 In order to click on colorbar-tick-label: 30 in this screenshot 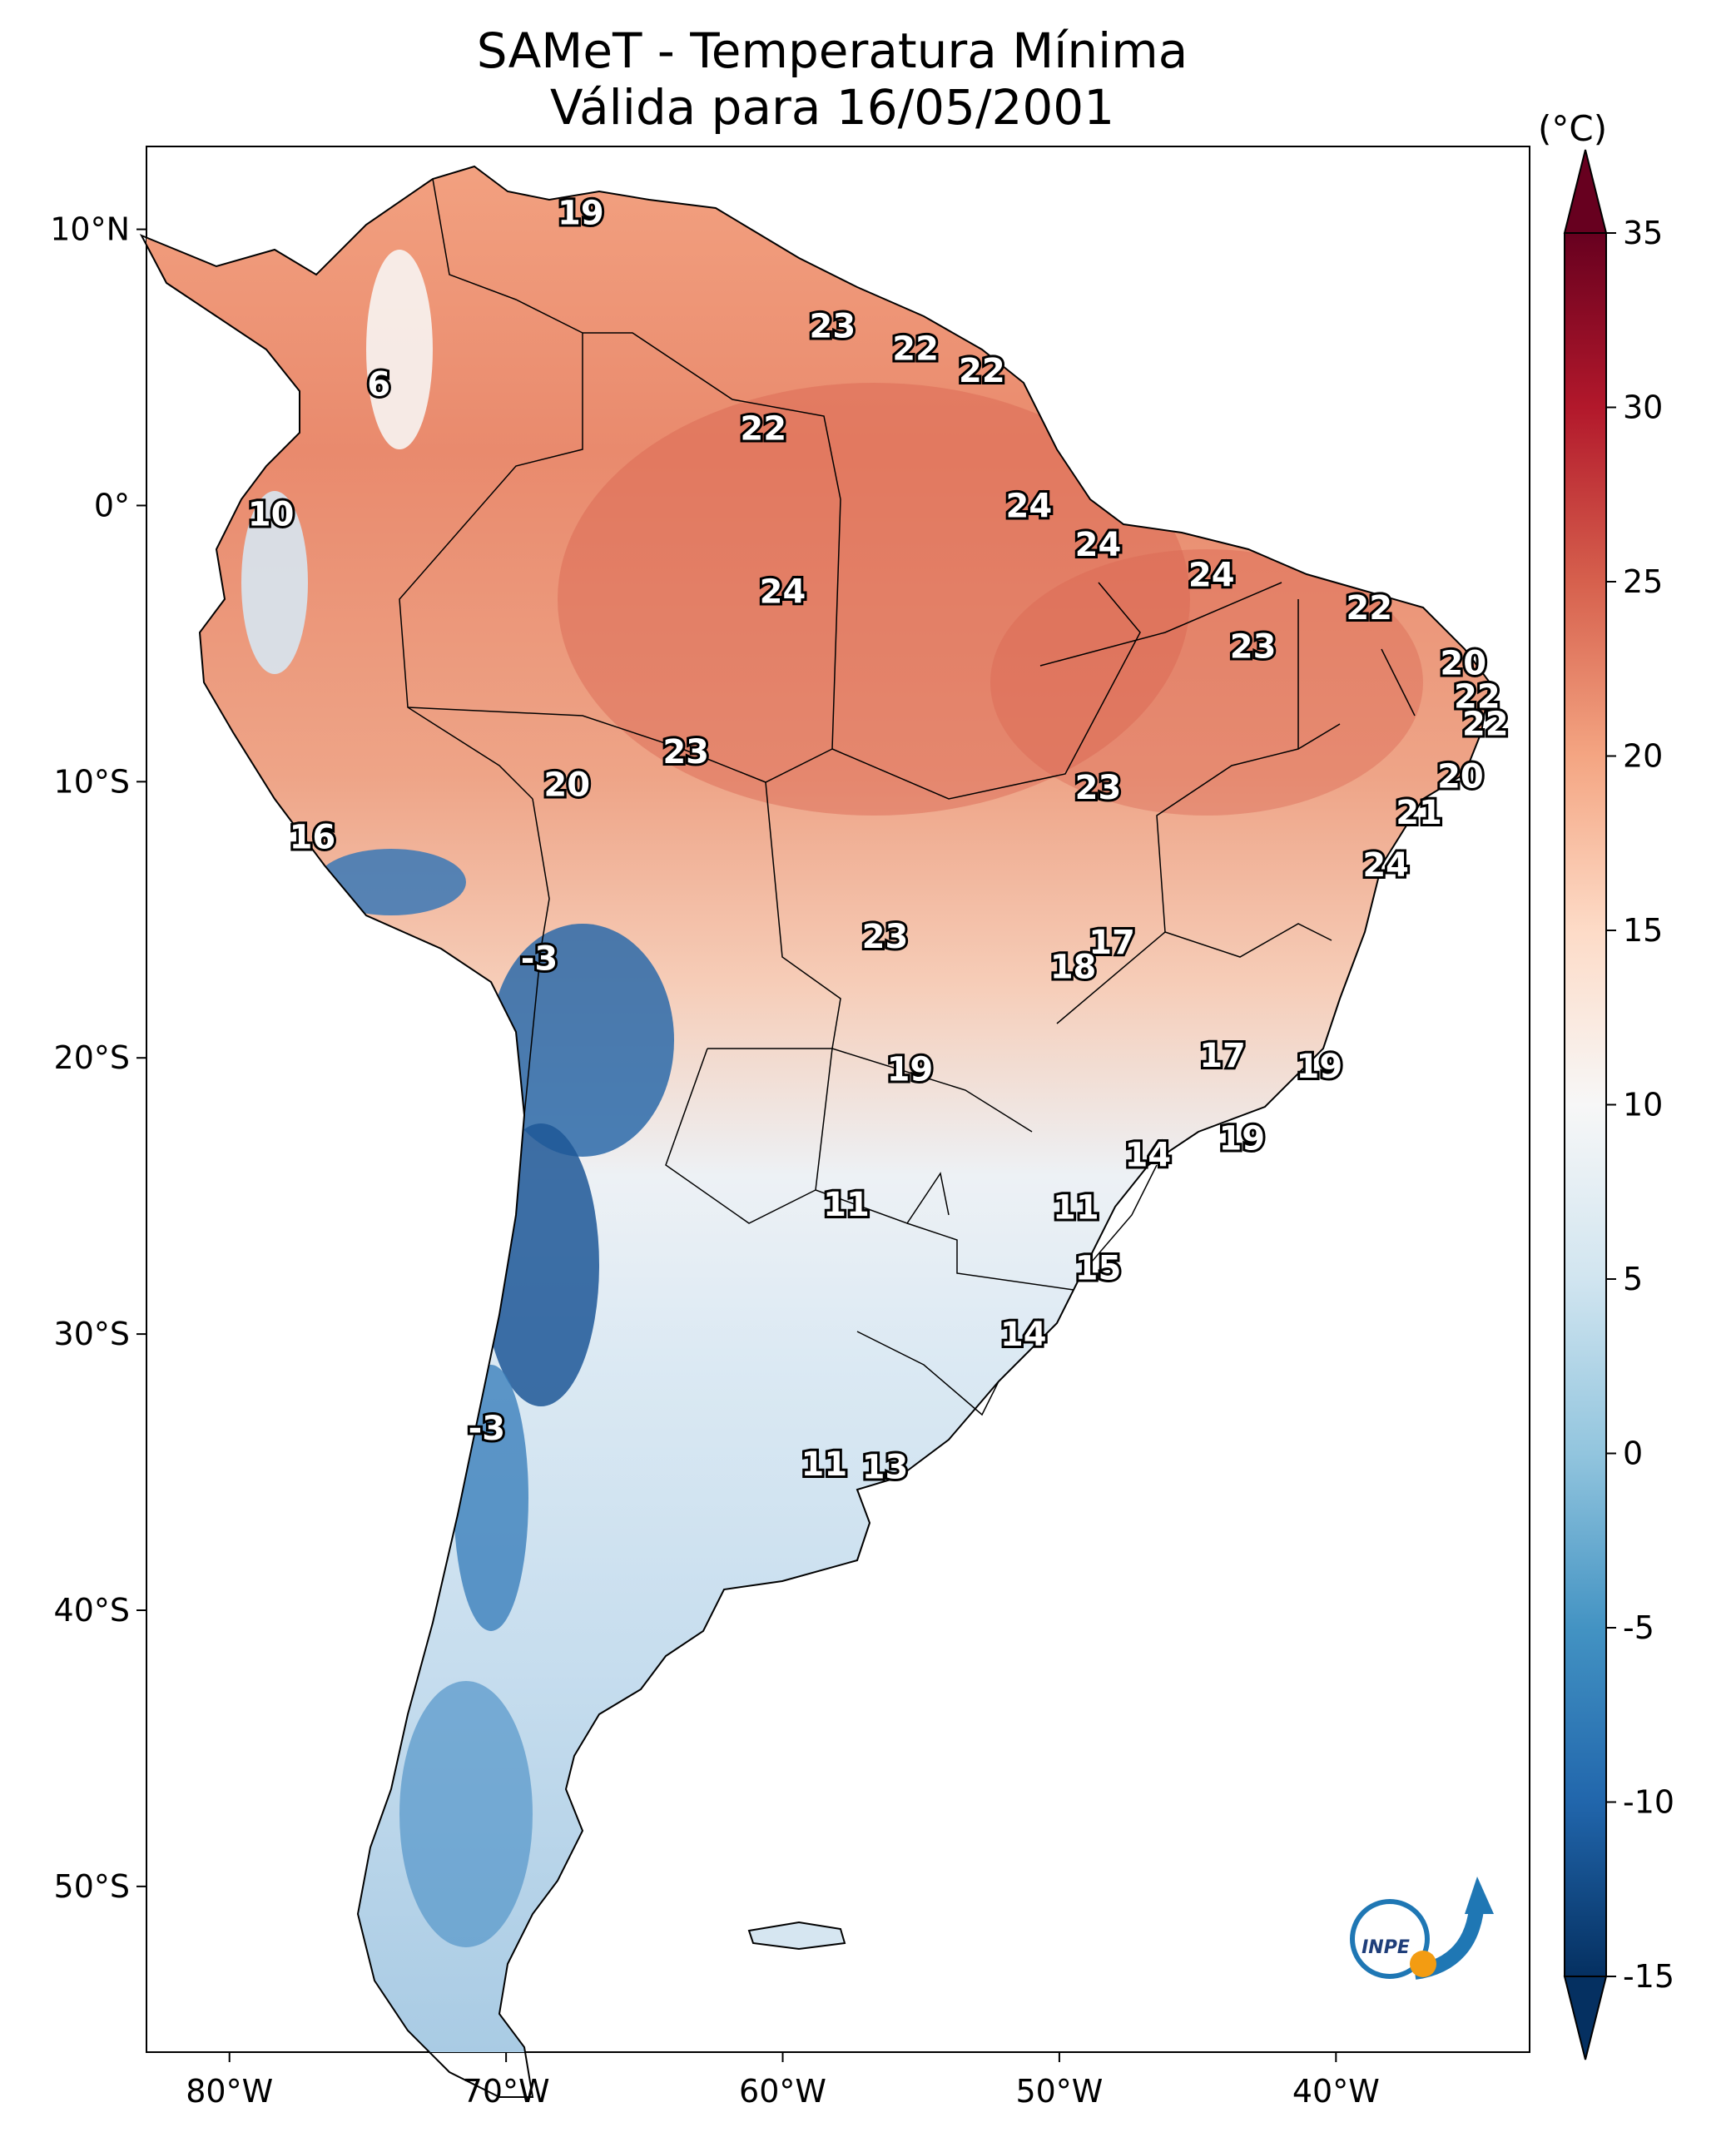, I will do `click(1643, 407)`.